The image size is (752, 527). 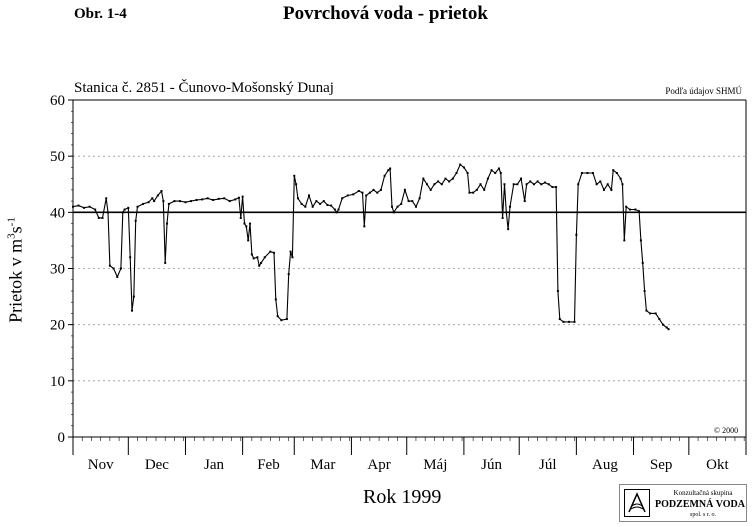 I want to click on y-axis-title: Prietok v m3s-1, so click(x=15, y=270).